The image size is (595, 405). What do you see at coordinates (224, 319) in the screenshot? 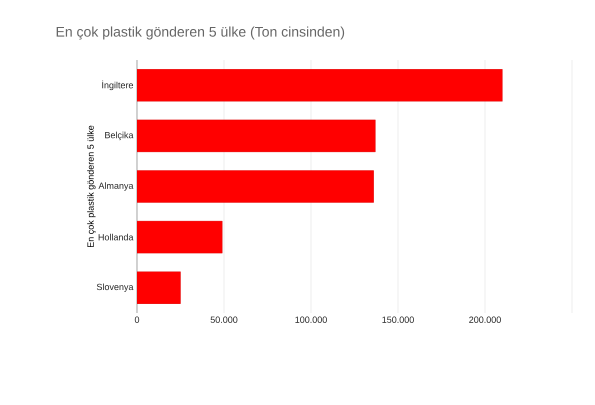
I see `x-tick-label: 50.000` at bounding box center [224, 319].